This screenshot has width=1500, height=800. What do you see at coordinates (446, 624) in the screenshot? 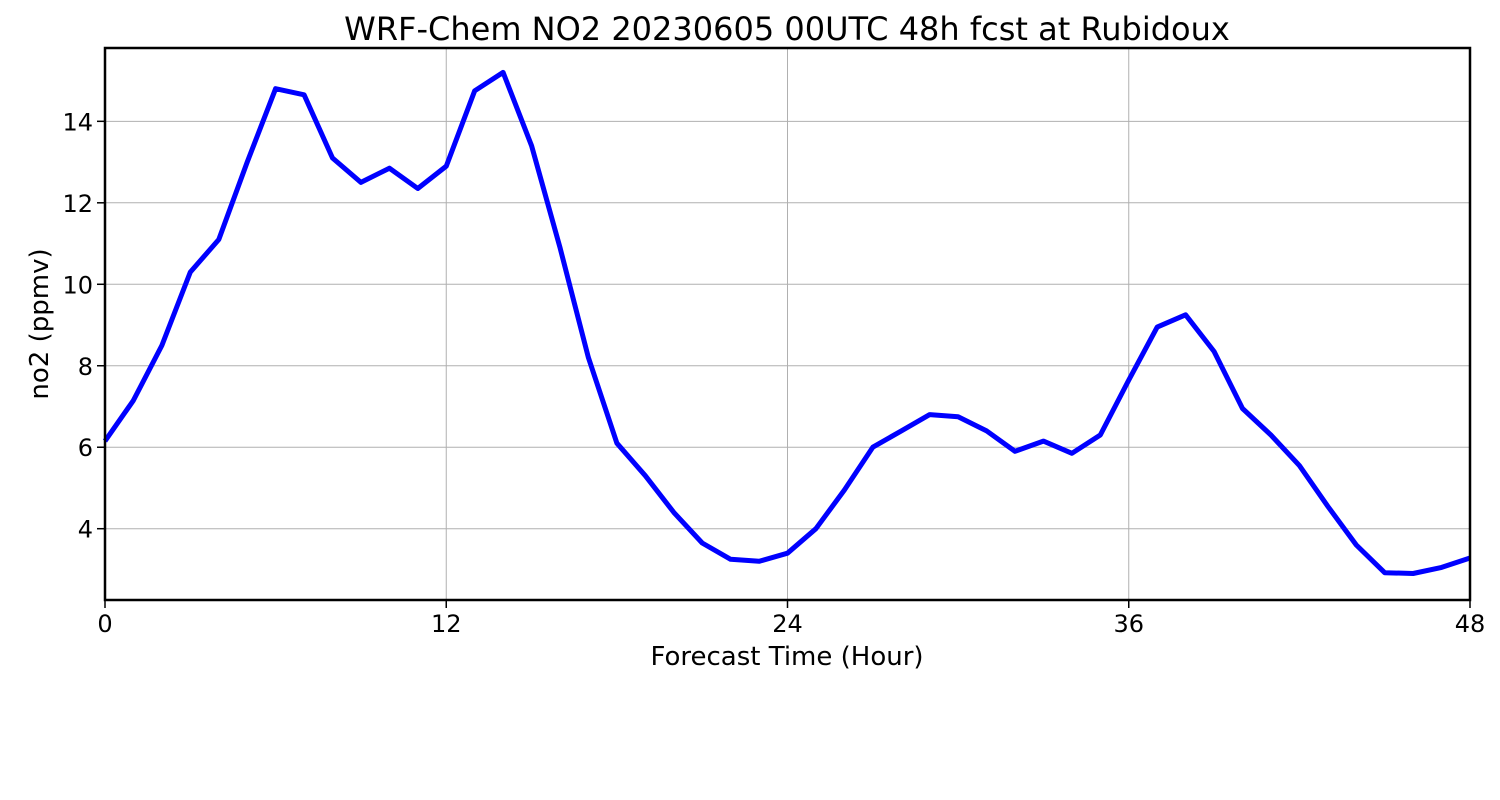
I see `x-tick-label: 12` at bounding box center [446, 624].